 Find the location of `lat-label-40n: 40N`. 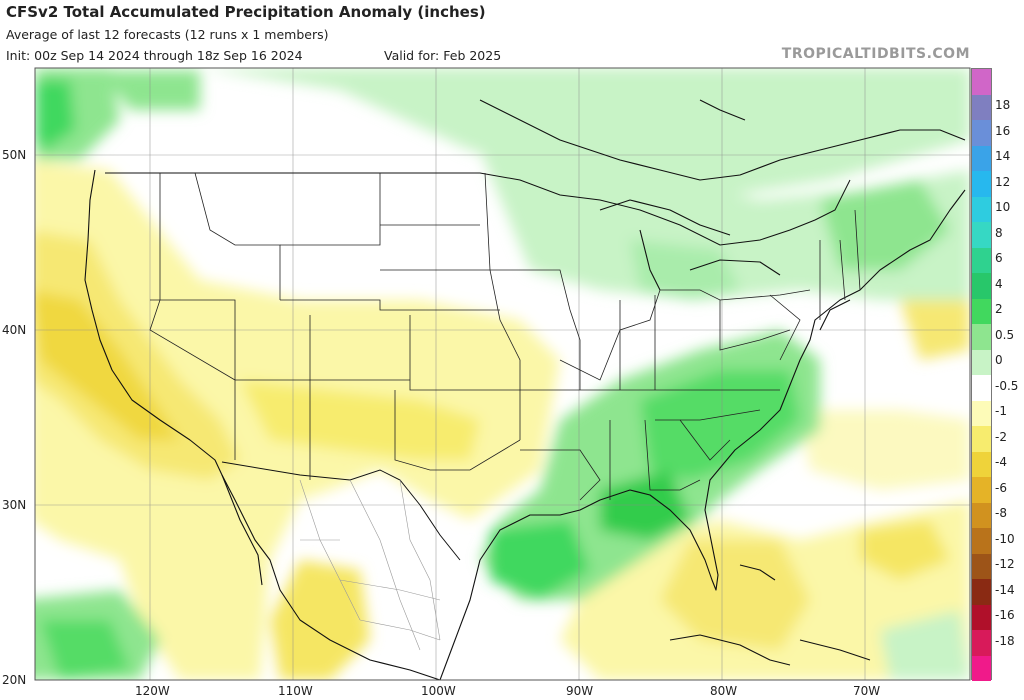

lat-label-40n: 40N is located at coordinates (14, 330).